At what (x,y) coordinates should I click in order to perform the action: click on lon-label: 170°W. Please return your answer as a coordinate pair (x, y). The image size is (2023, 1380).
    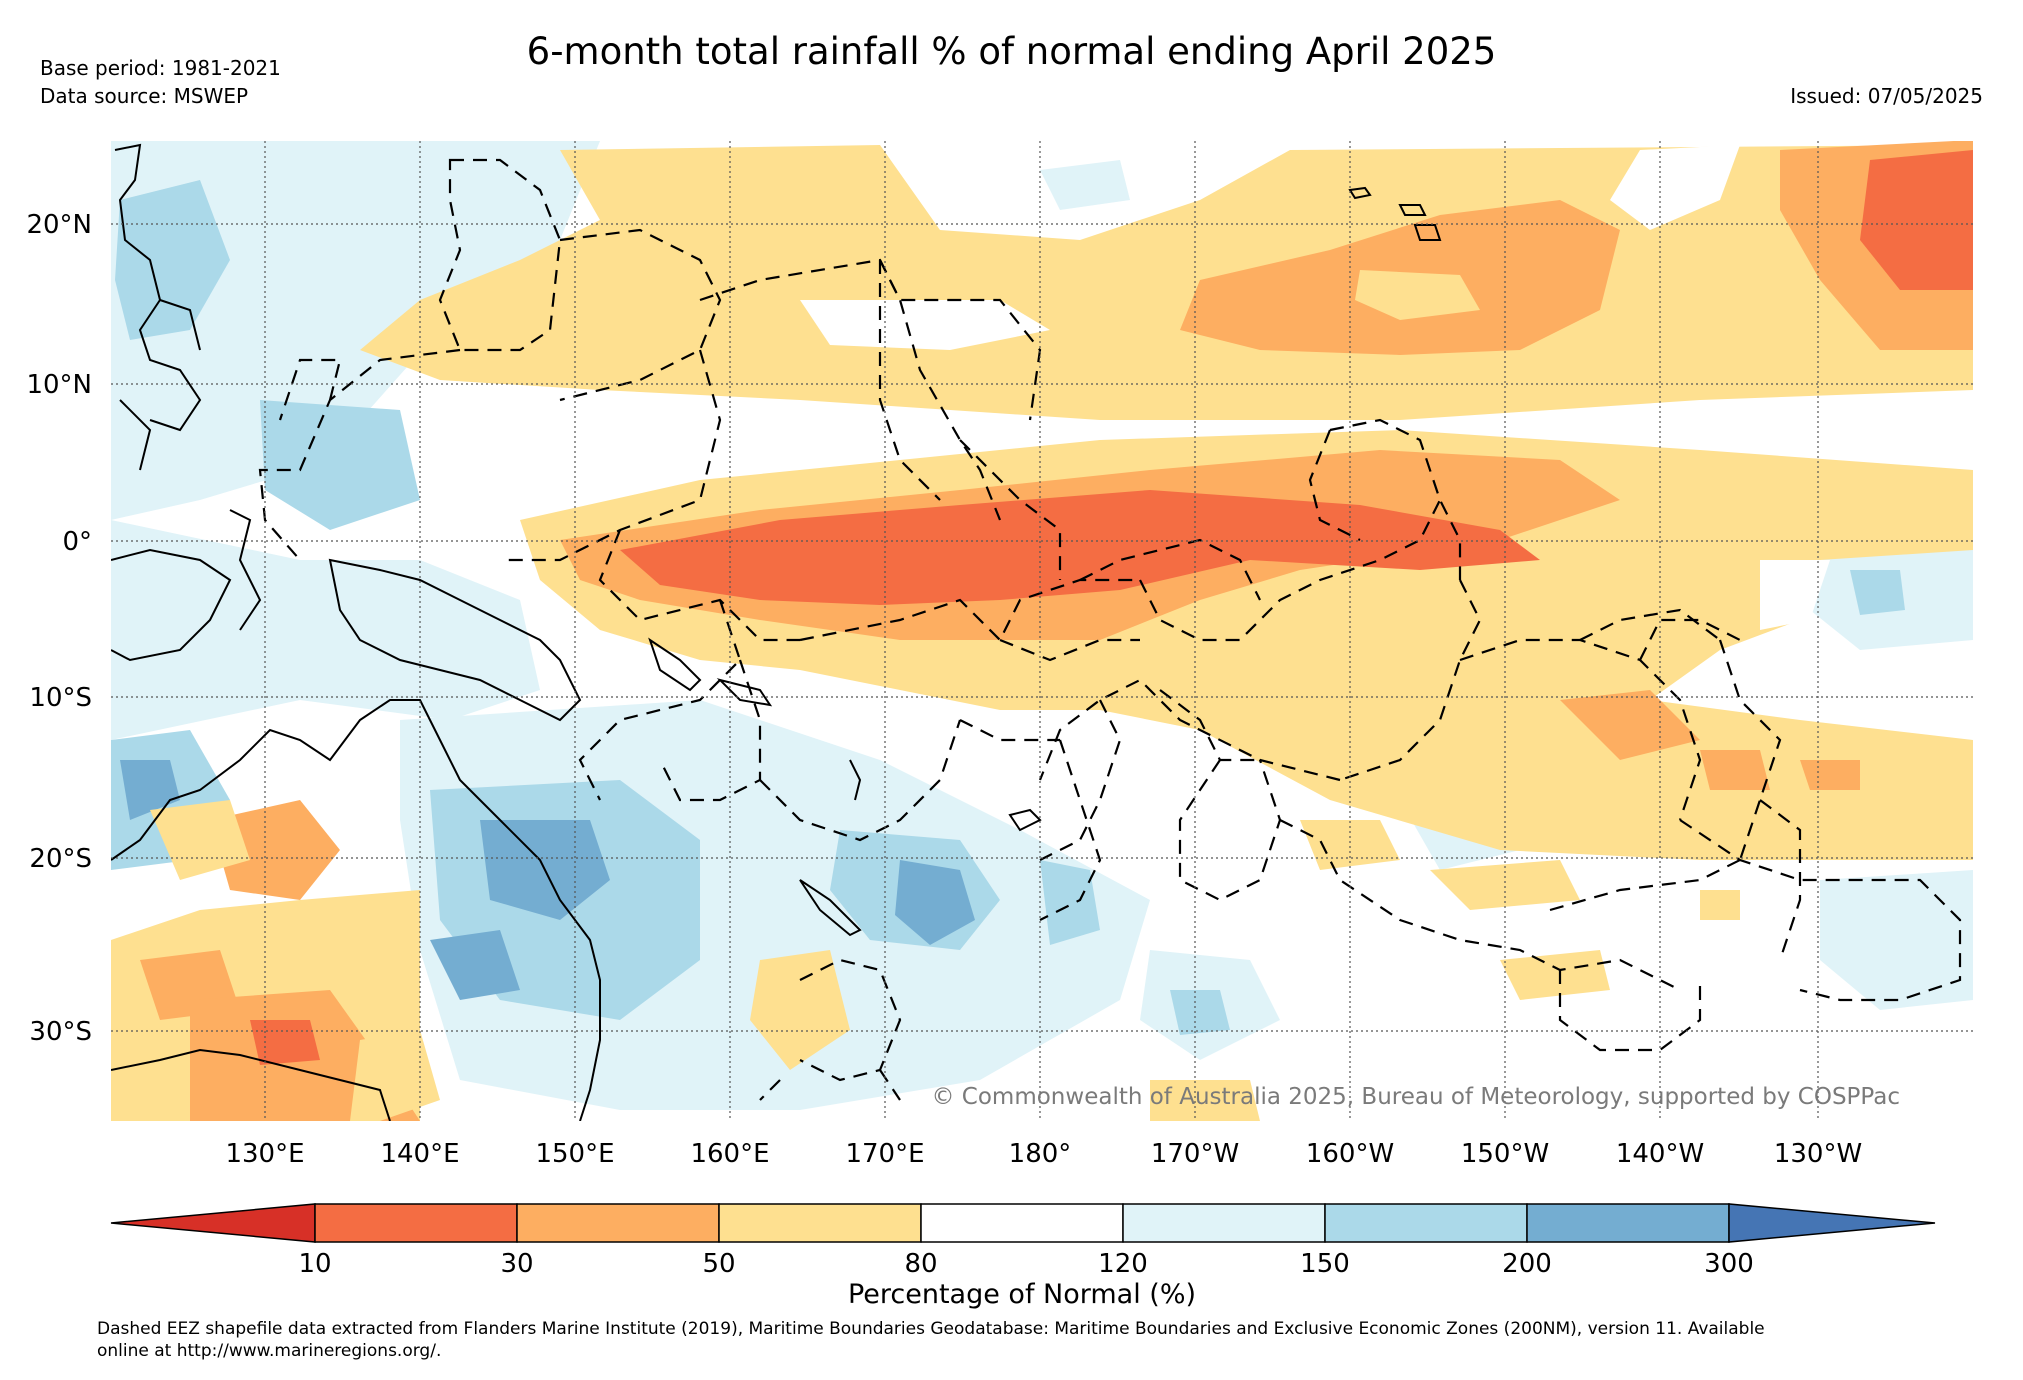
    Looking at the image, I should click on (1195, 1154).